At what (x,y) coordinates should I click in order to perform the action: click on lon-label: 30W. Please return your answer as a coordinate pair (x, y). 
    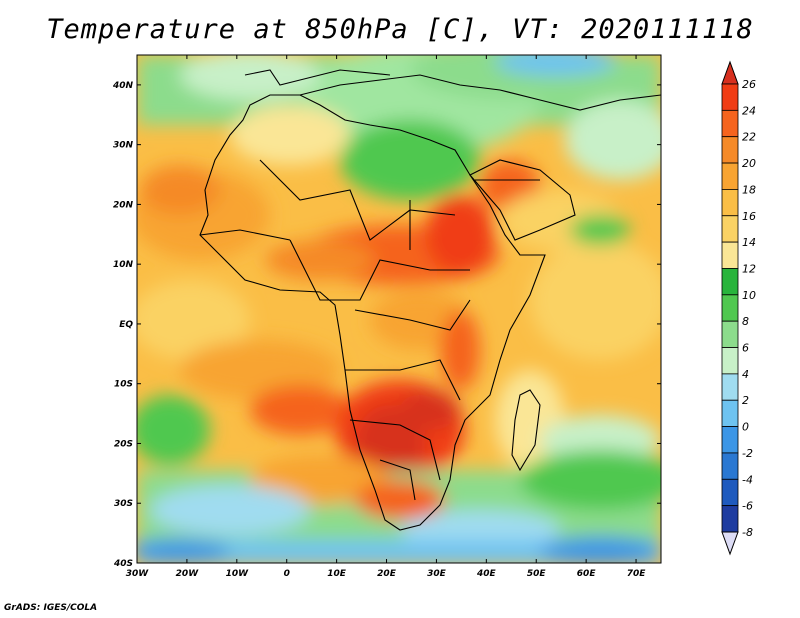
    Looking at the image, I should click on (138, 574).